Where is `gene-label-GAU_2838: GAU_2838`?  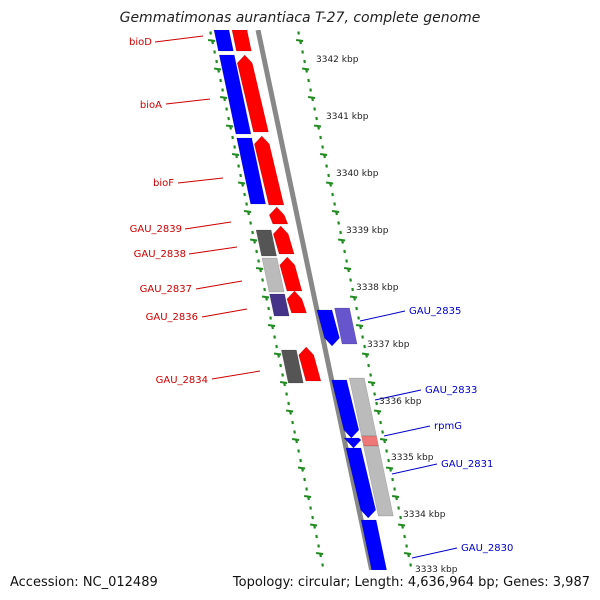
gene-label-GAU_2838: GAU_2838 is located at coordinates (160, 254).